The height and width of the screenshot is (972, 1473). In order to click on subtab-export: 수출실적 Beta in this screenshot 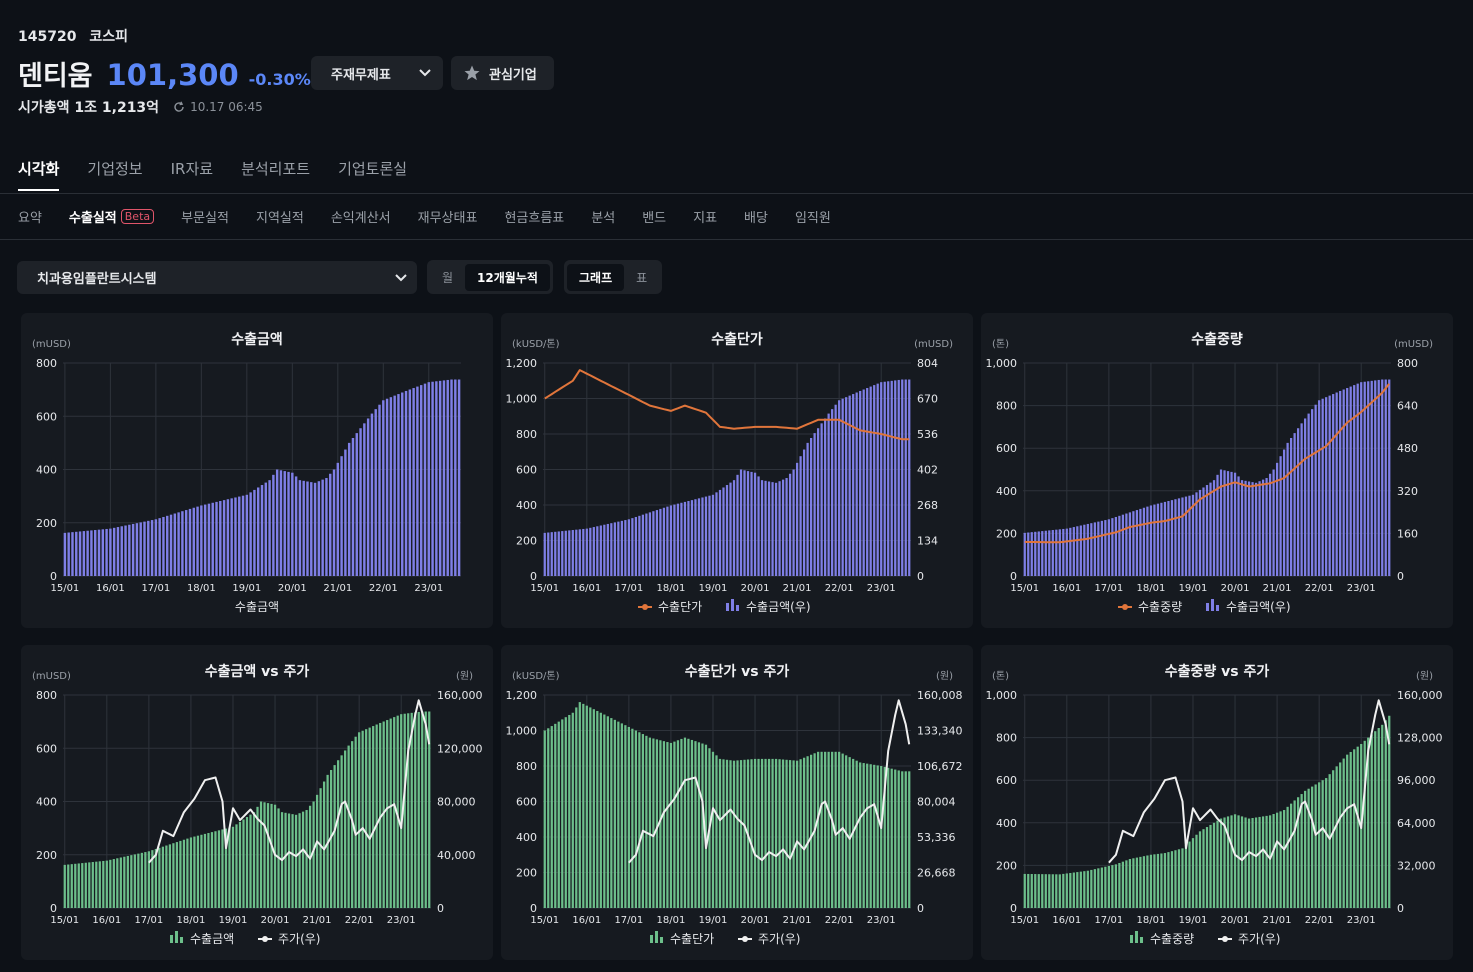, I will do `click(112, 216)`.